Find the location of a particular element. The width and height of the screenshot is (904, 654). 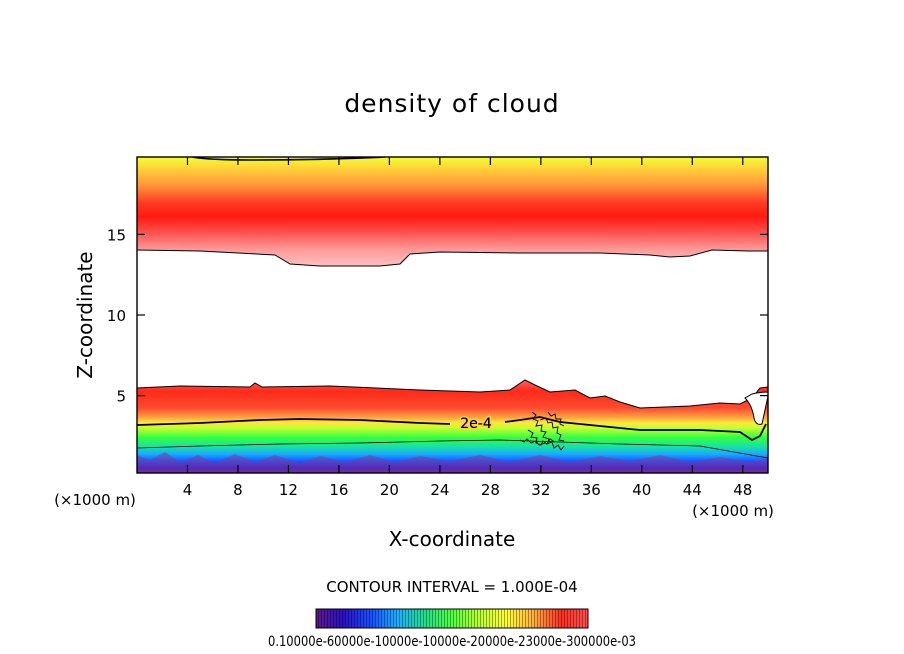

x-tick-label: 12 is located at coordinates (288, 490).